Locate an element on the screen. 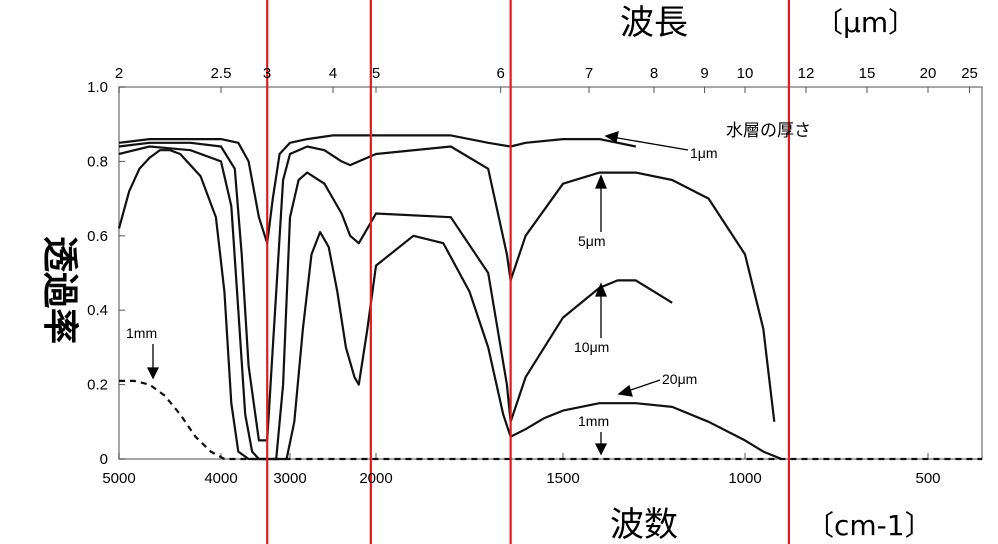  y-axis-label: 透過率 is located at coordinates (59, 290).